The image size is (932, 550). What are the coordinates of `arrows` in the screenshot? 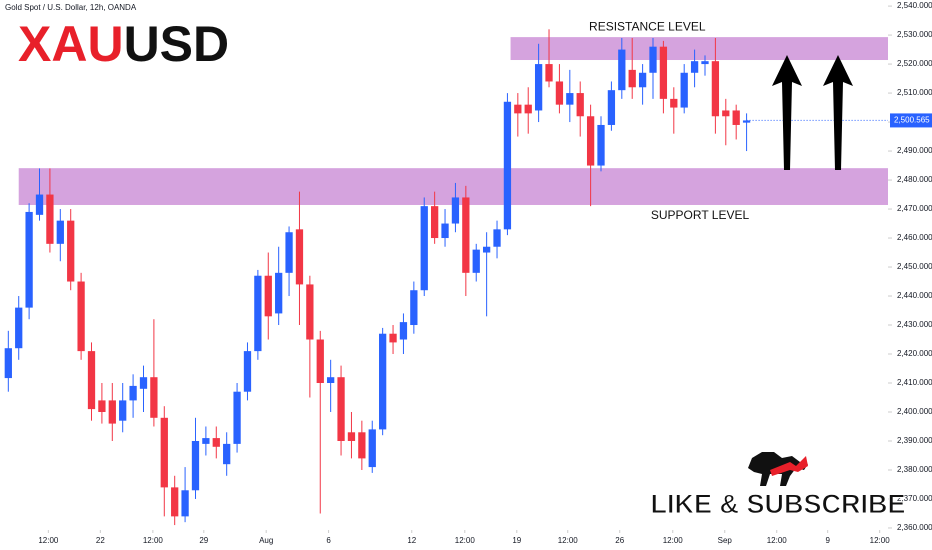 It's located at (812, 112).